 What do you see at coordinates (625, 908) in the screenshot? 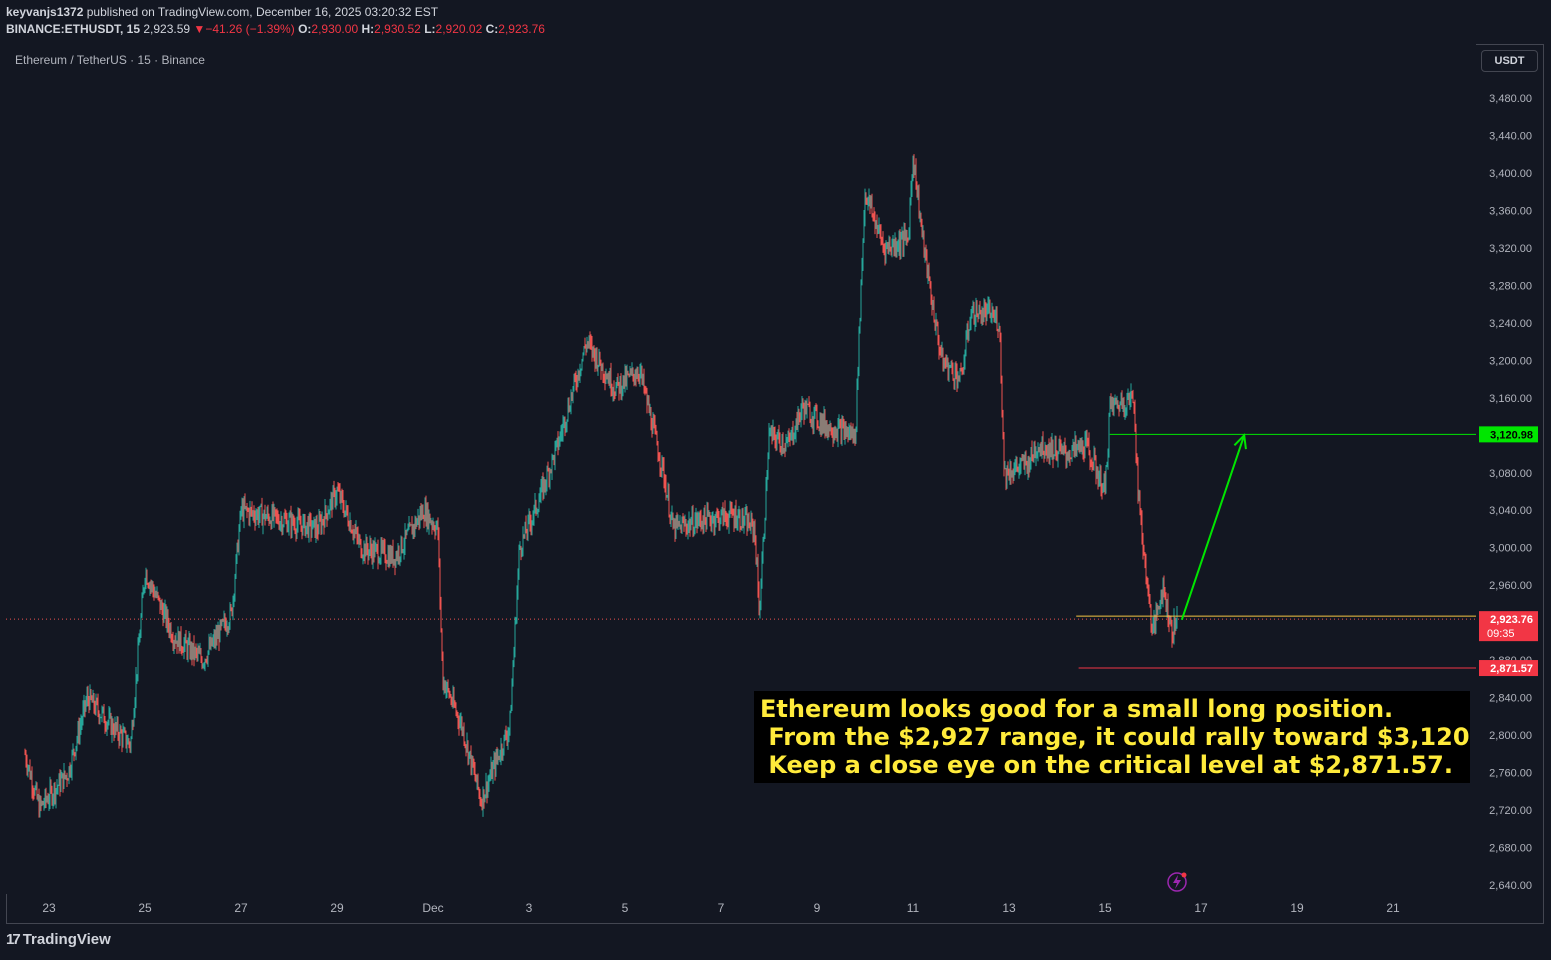
I see `time-tick-label: 5` at bounding box center [625, 908].